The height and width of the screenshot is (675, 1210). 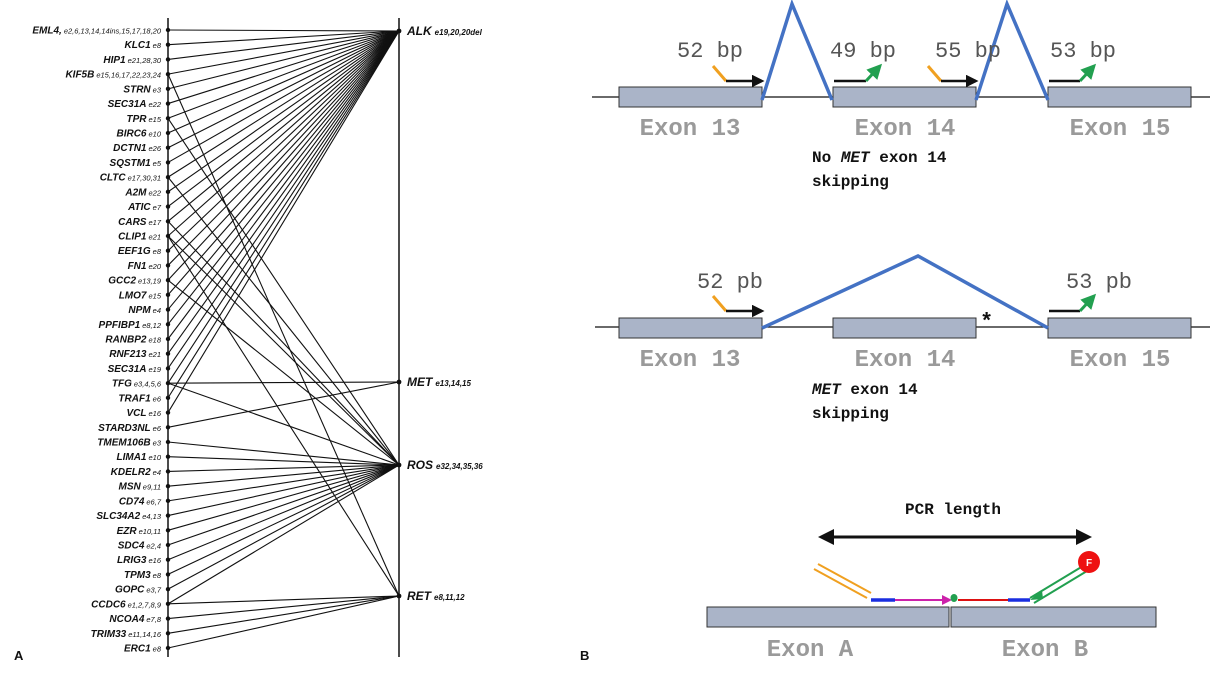 I want to click on gene-label: CD74 e6,7, so click(x=140, y=501).